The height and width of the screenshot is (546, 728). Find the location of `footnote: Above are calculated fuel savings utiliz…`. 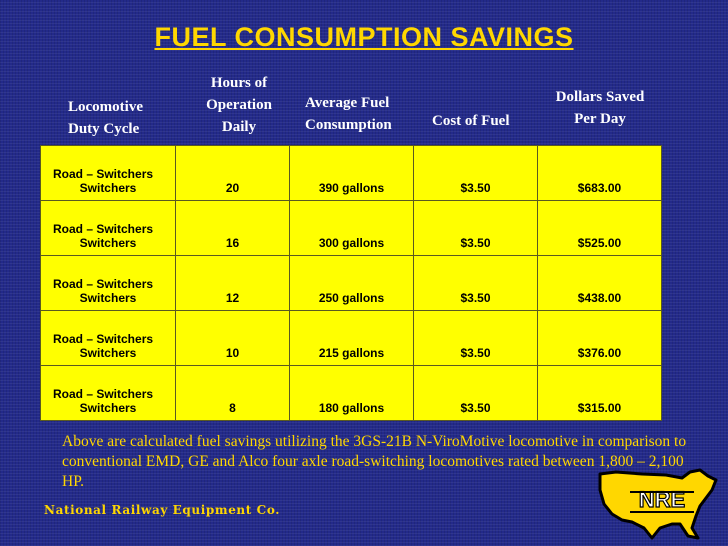

footnote: Above are calculated fuel savings utiliz… is located at coordinates (374, 461).